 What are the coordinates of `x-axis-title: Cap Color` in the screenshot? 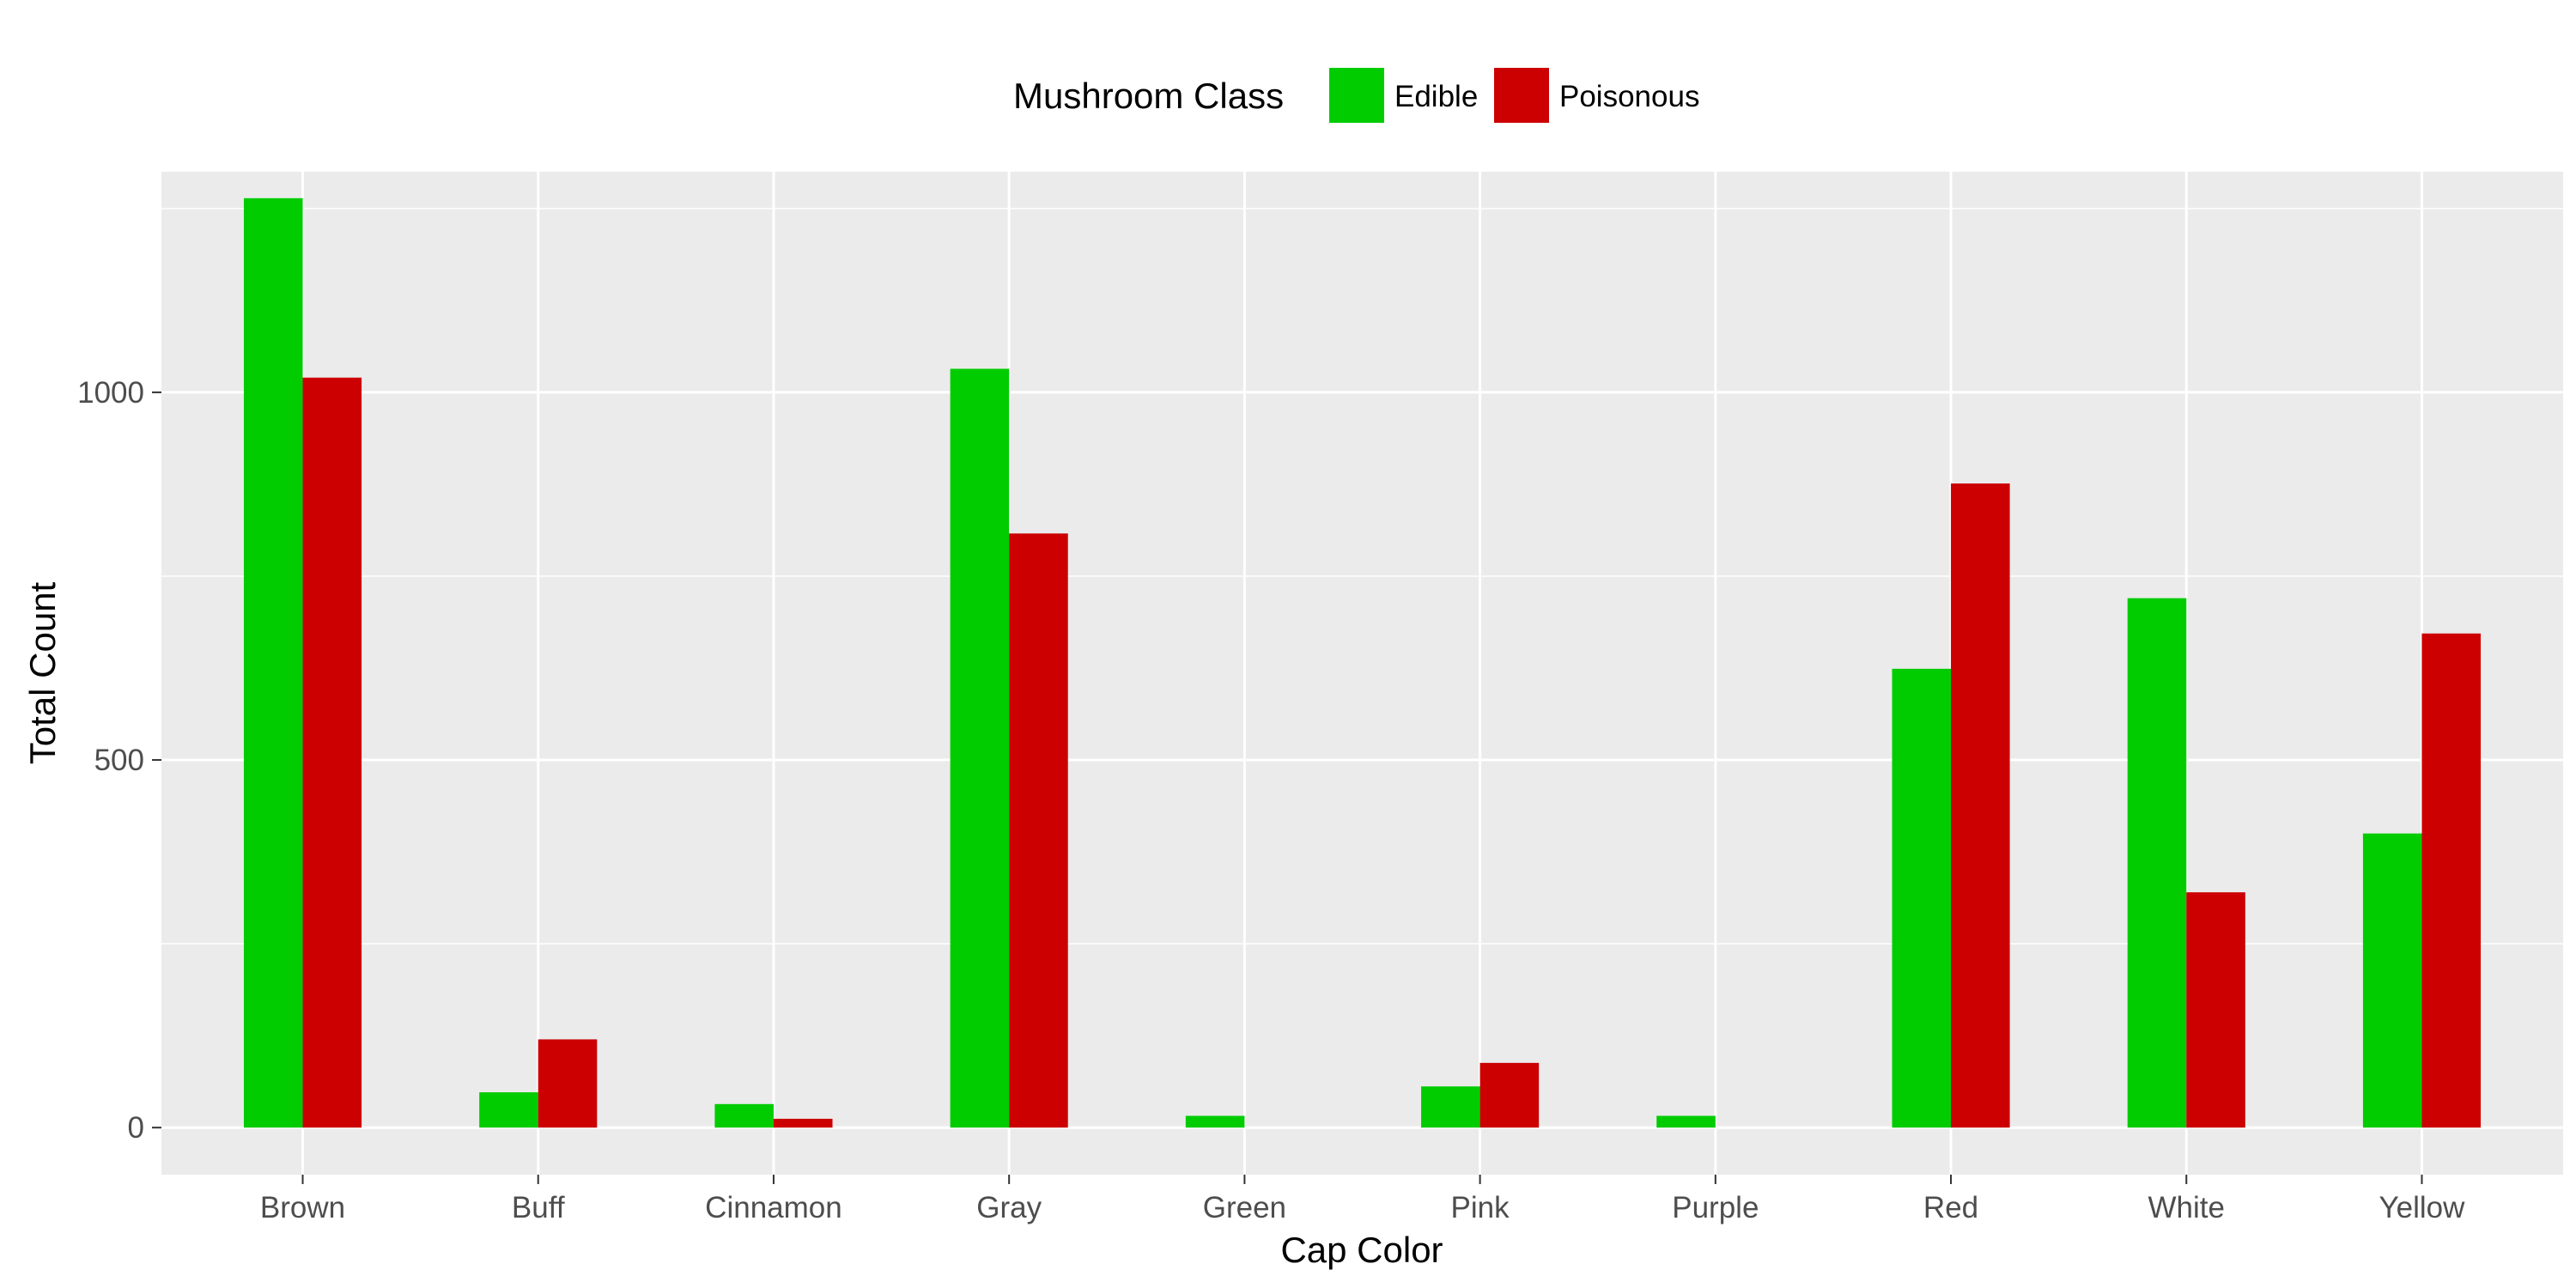 It's located at (1361, 1250).